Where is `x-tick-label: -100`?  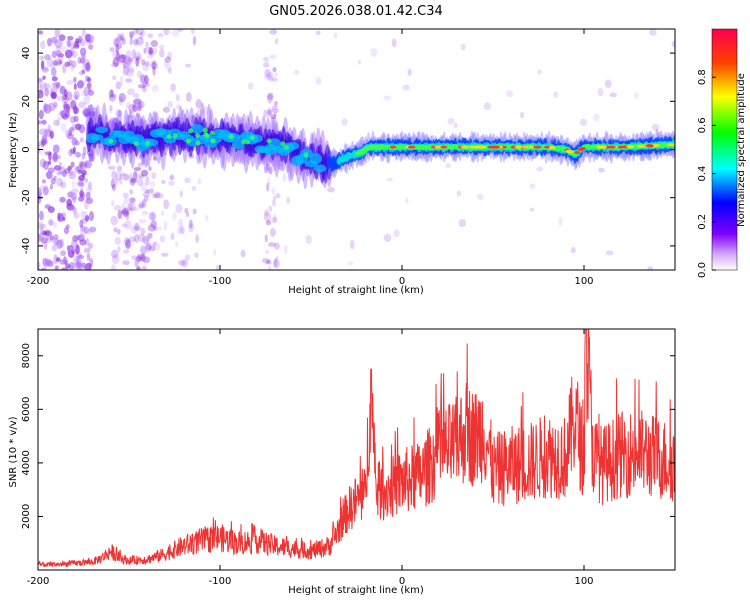
x-tick-label: -100 is located at coordinates (220, 281).